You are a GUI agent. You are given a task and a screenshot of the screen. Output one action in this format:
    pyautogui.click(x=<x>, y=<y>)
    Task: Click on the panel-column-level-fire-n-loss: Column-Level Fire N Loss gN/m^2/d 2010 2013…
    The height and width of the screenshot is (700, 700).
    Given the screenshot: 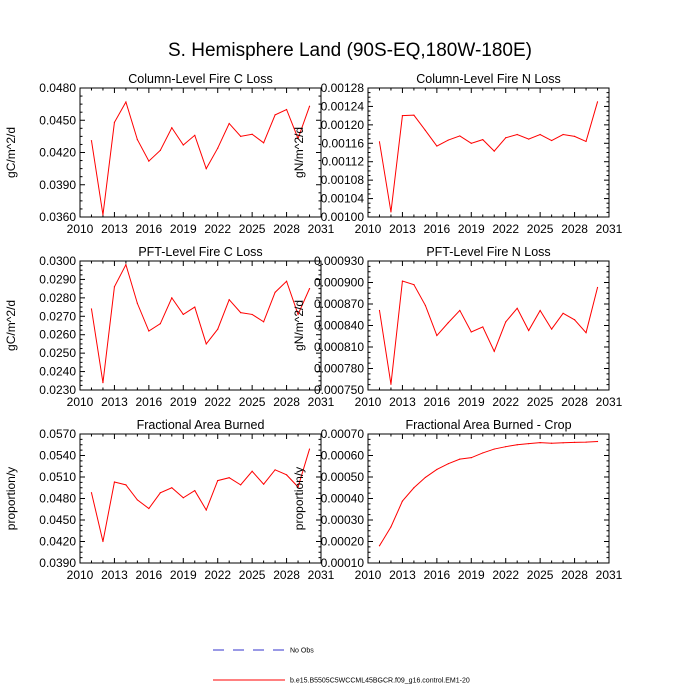 What is the action you would take?
    pyautogui.click(x=457, y=154)
    